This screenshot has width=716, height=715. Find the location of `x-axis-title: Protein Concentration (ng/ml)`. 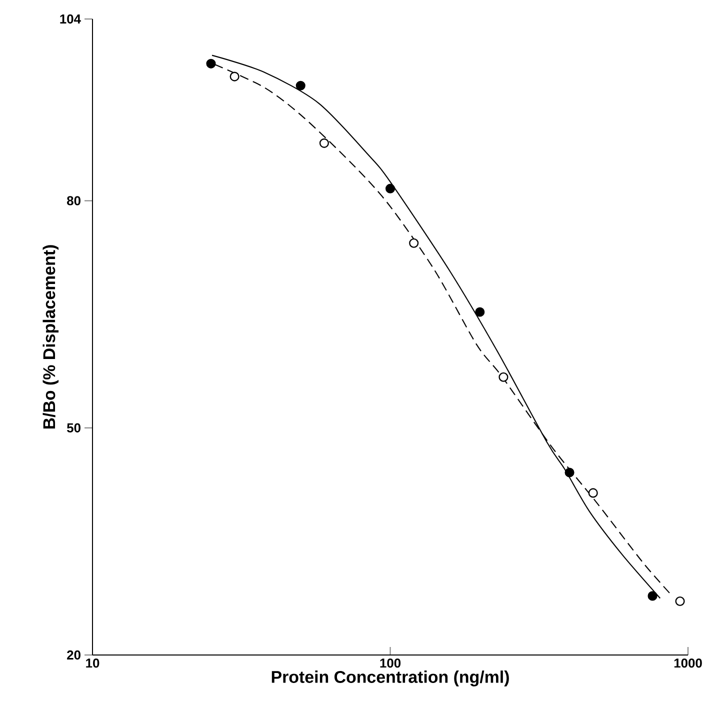

x-axis-title: Protein Concentration (ng/ml) is located at coordinates (390, 678).